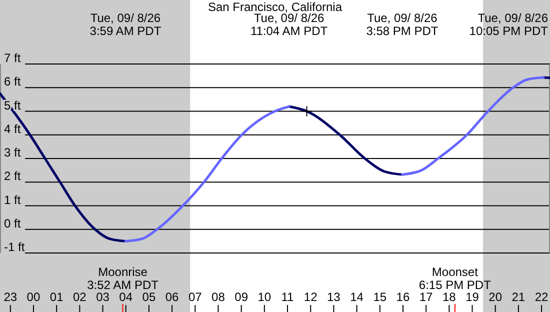  What do you see at coordinates (509, 24) in the screenshot?
I see `text: Tue, 09/ 8/26 10:05 PM PDT` at bounding box center [509, 24].